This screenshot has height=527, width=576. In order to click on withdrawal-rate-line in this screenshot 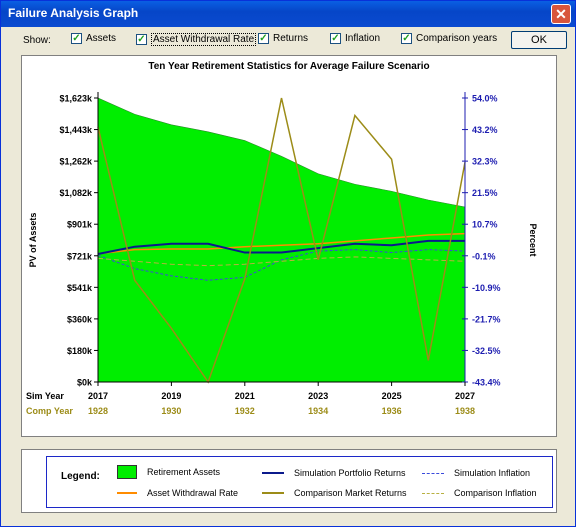, I will do `click(281, 243)`.